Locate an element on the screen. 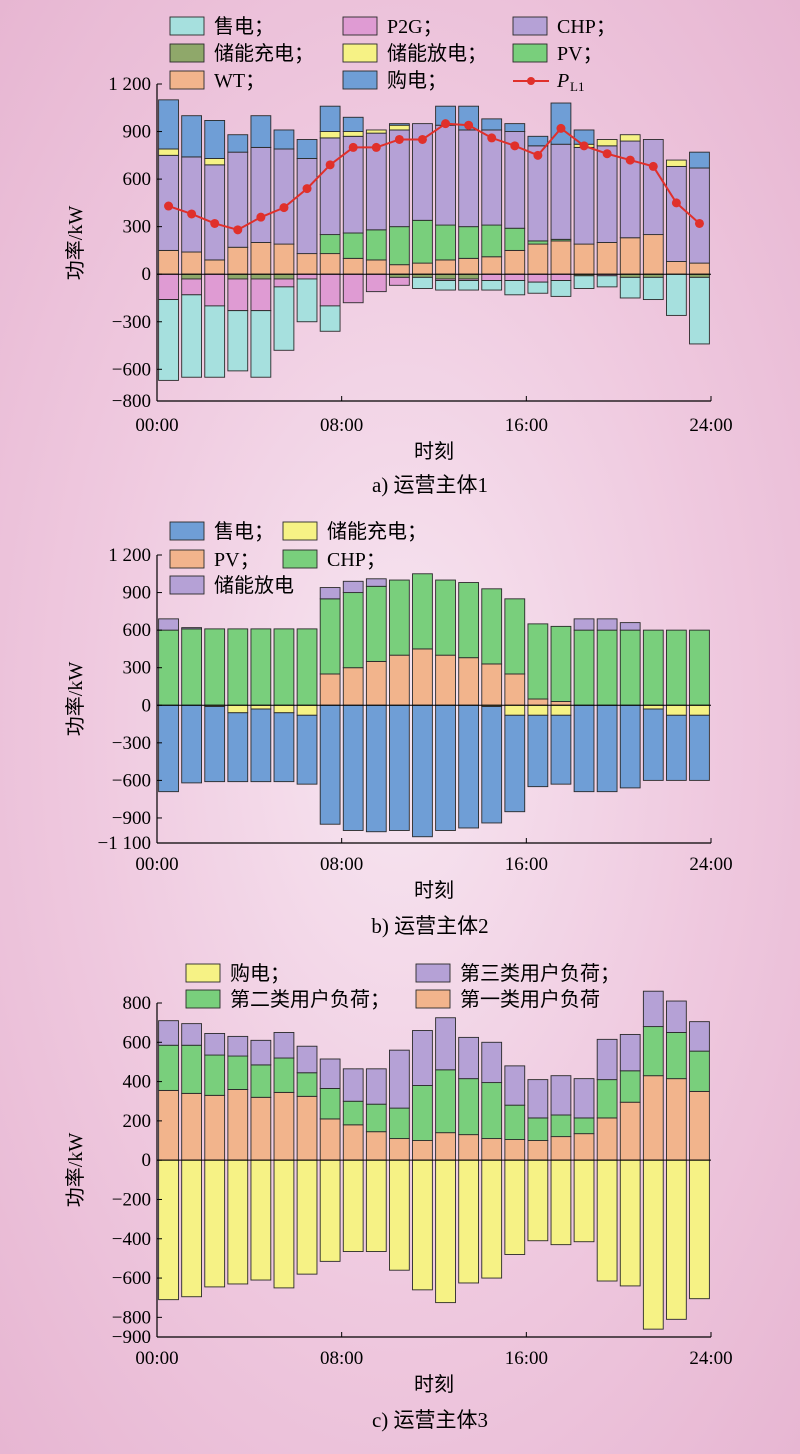 This screenshot has width=800, height=1454. y-tick-label: −600 is located at coordinates (131, 1278).